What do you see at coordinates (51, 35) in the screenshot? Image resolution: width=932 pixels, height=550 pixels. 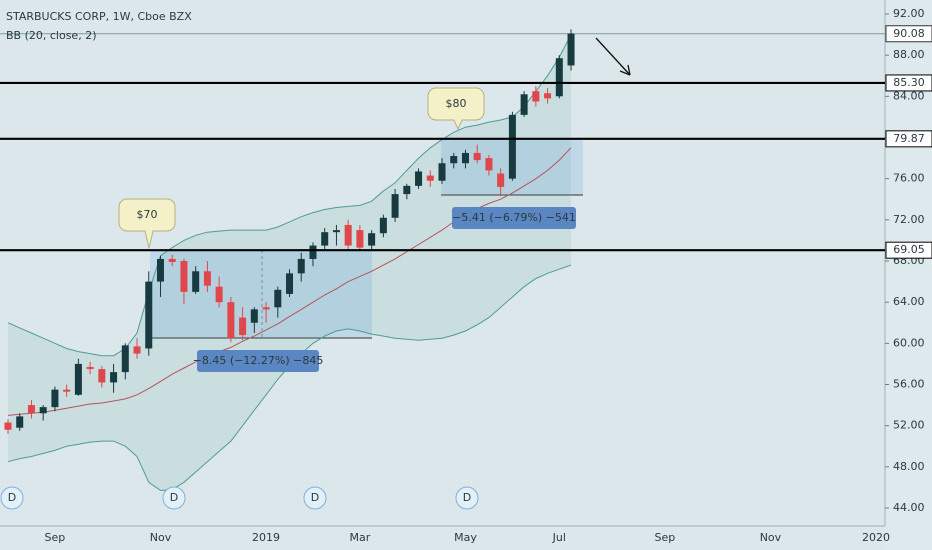 I see `indicator-label: BB (20, close, 2)` at bounding box center [51, 35].